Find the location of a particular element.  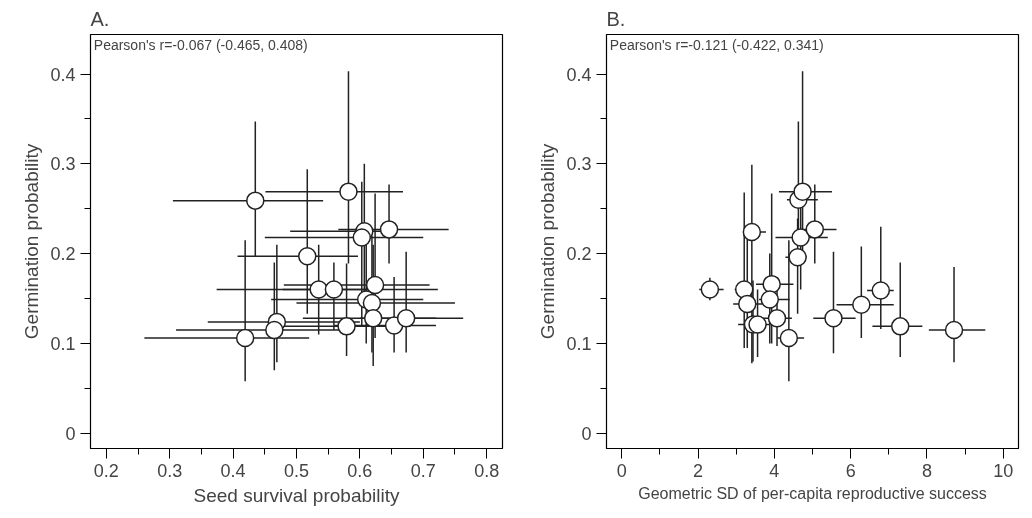

x-tick-label: 8 is located at coordinates (926, 470).